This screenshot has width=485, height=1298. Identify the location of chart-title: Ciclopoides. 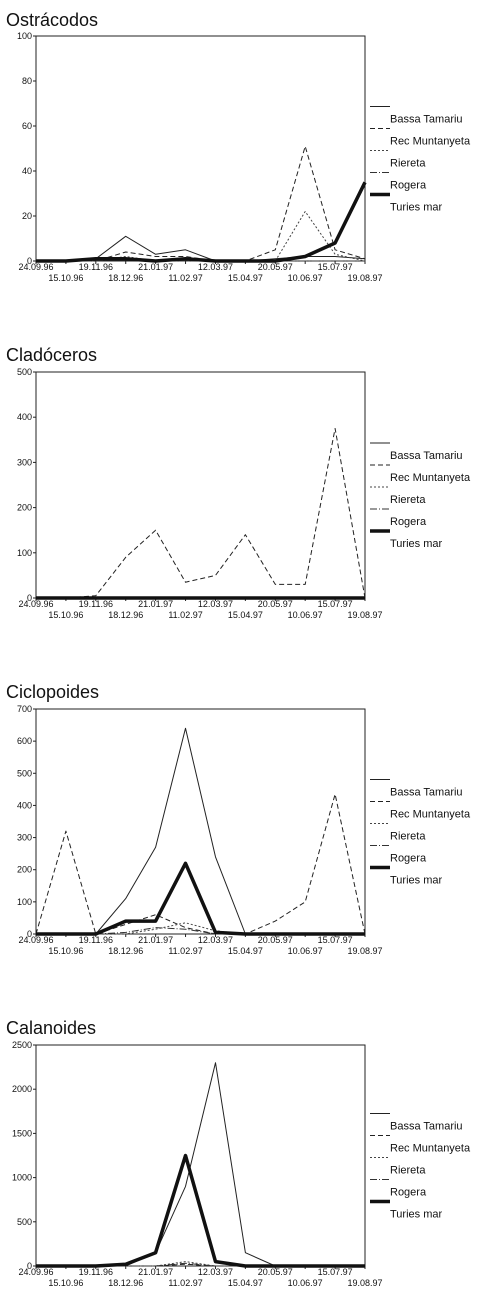
(53, 692).